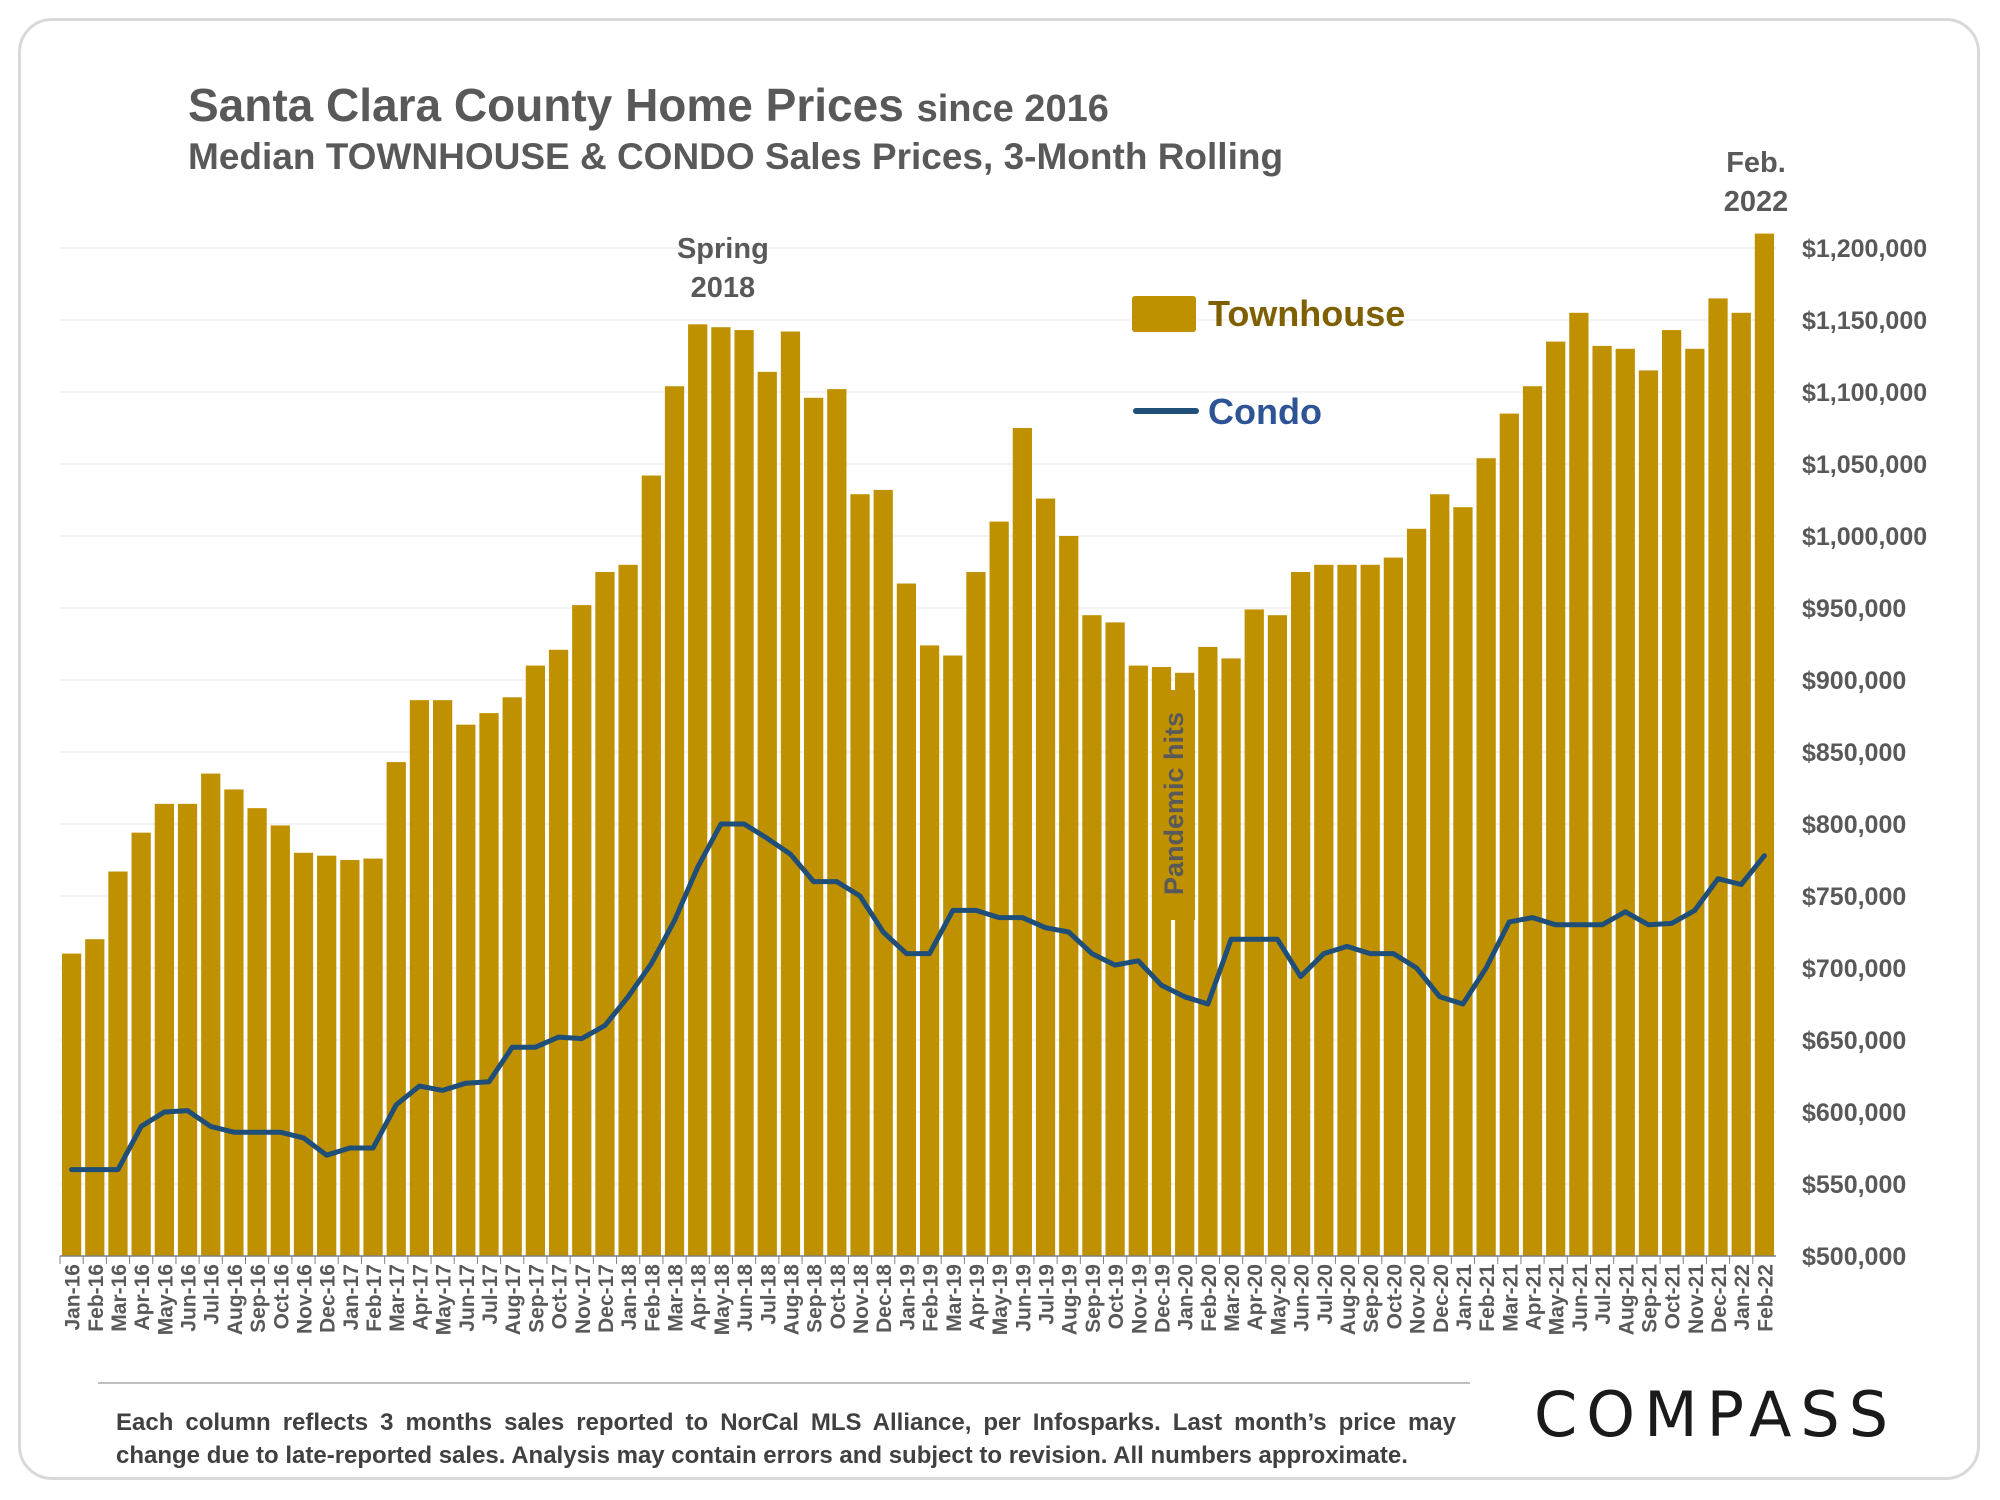 This screenshot has width=2000, height=1500. Describe the element at coordinates (1854, 1113) in the screenshot. I see `y-tick-label: $600,000` at that location.